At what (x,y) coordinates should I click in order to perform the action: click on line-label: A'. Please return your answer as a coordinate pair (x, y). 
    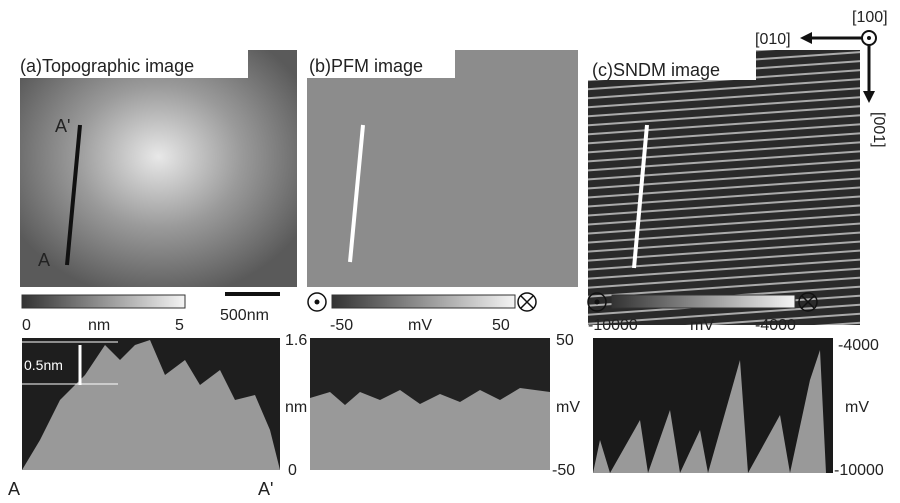
    Looking at the image, I should click on (62, 126).